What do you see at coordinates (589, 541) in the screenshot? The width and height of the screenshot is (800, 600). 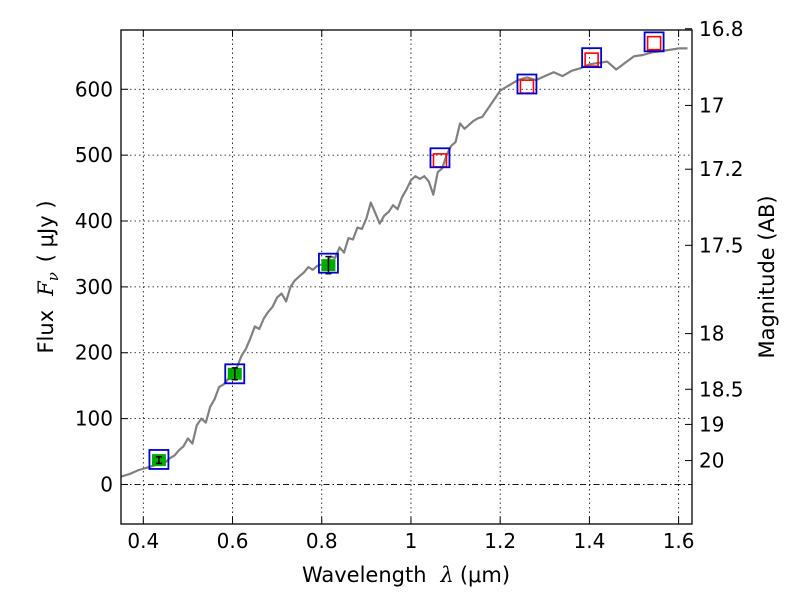 I see `x-tick-label: 1.4` at bounding box center [589, 541].